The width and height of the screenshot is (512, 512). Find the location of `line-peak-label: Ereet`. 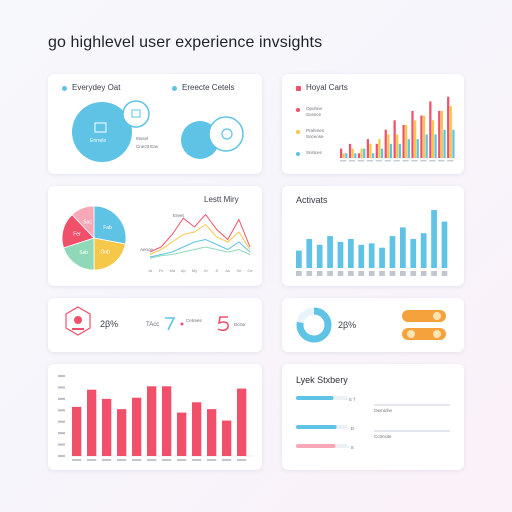

line-peak-label: Ereet is located at coordinates (178, 215).